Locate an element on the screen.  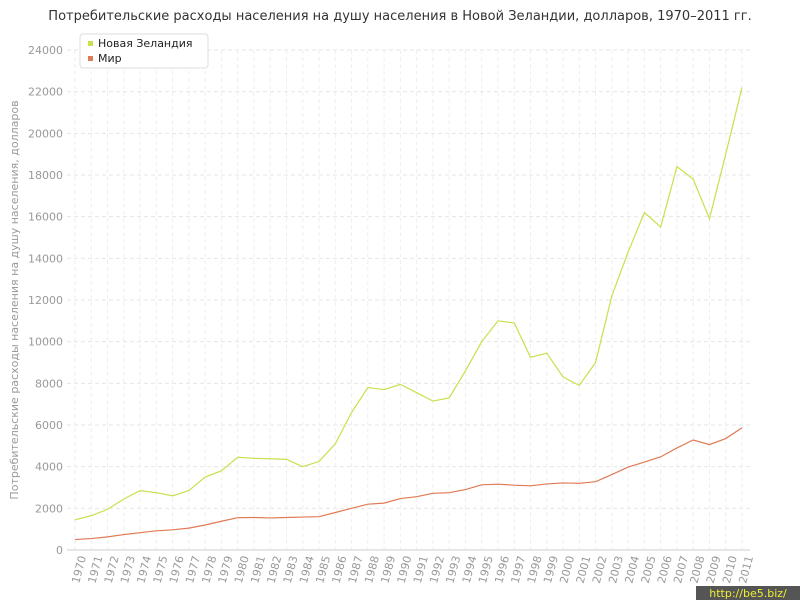
y-tick-label: 10000 is located at coordinates (45, 342).